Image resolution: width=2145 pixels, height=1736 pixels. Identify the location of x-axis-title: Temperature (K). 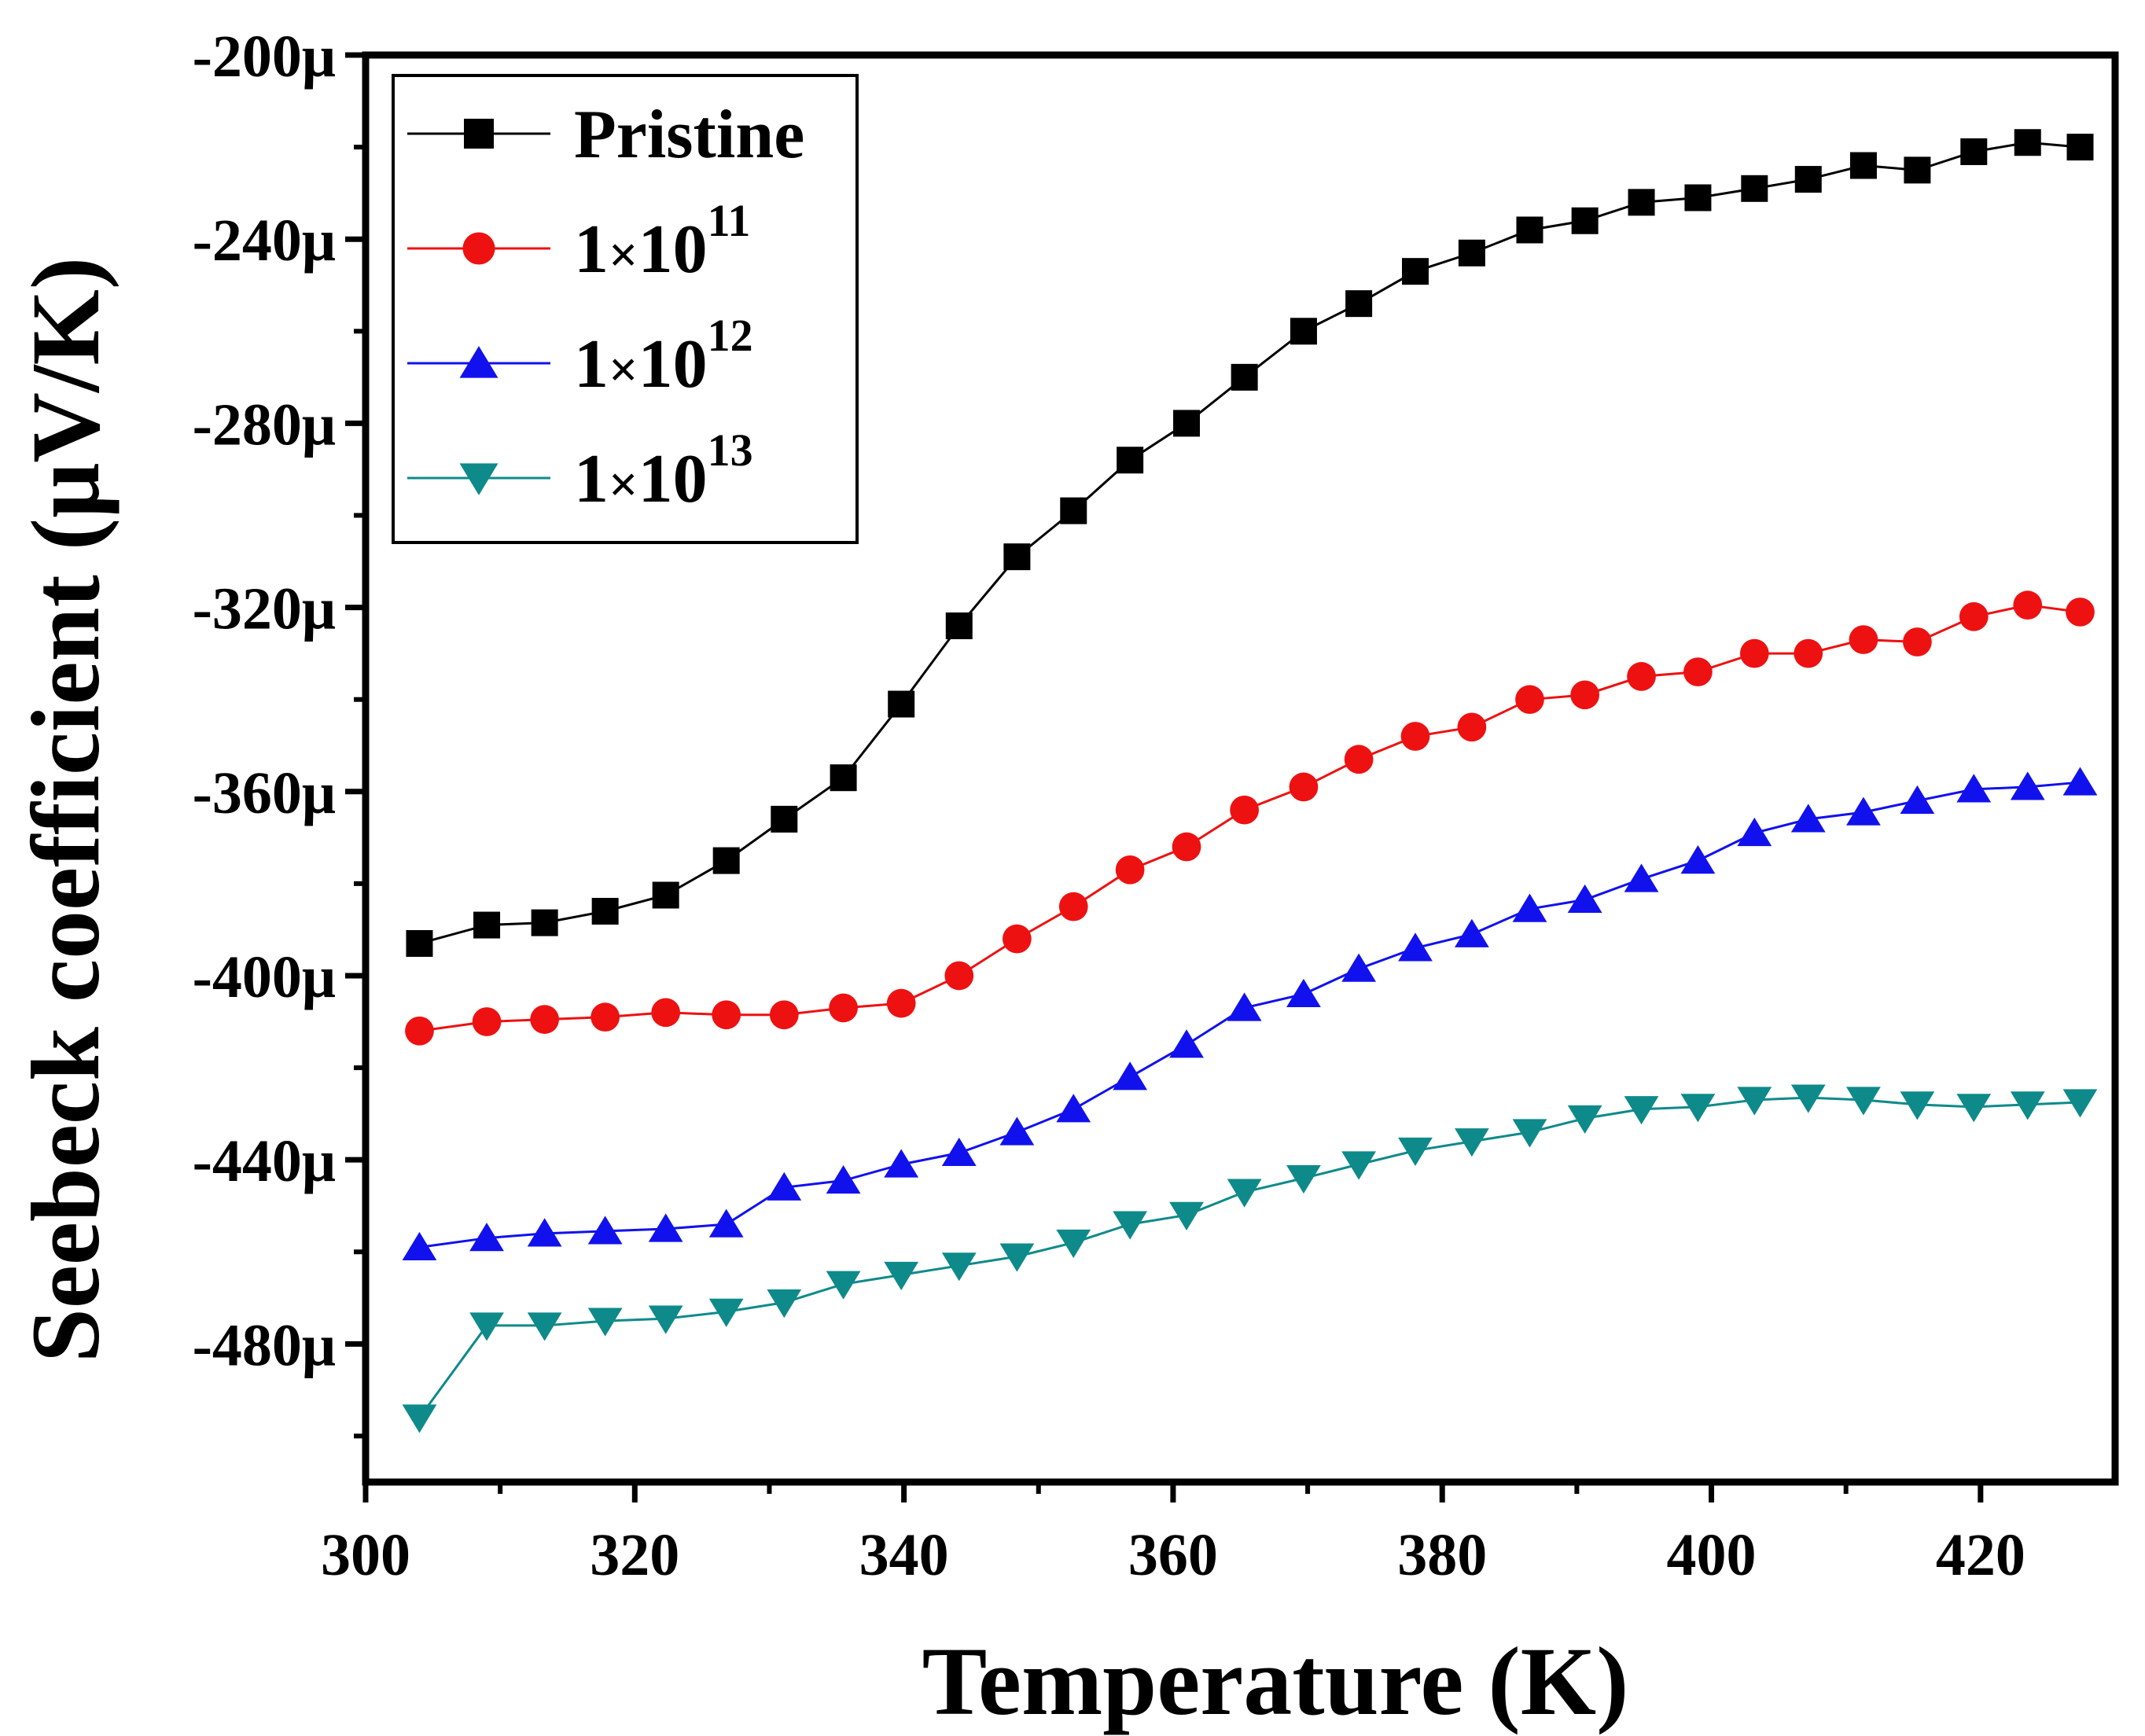
(1275, 1682).